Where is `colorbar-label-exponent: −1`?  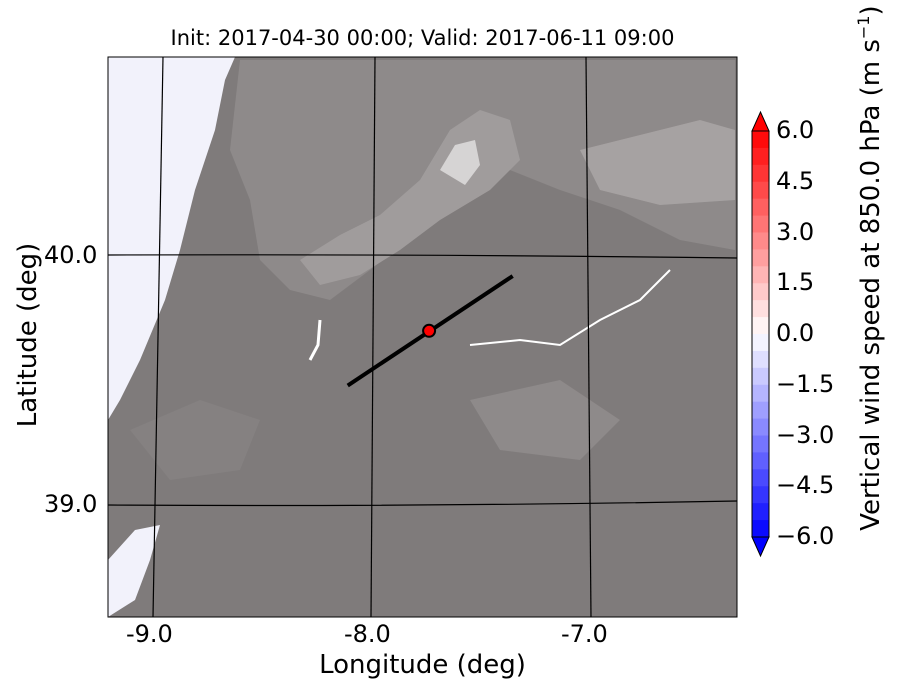 colorbar-label-exponent: −1 is located at coordinates (864, 27).